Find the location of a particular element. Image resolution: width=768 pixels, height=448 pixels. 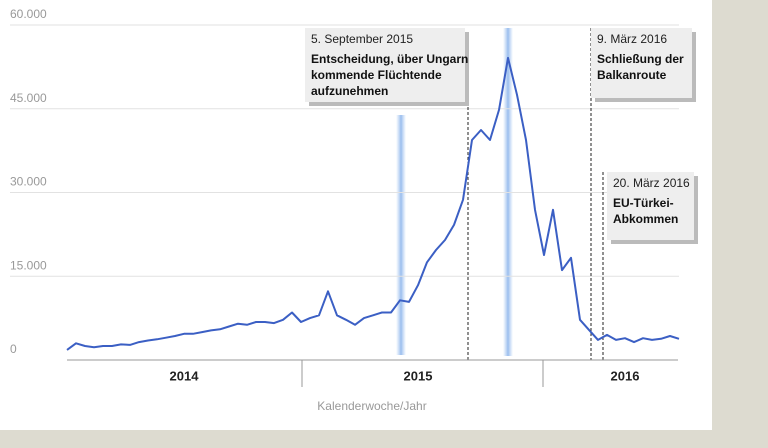

y-tick-label: 60.000 is located at coordinates (28, 14).